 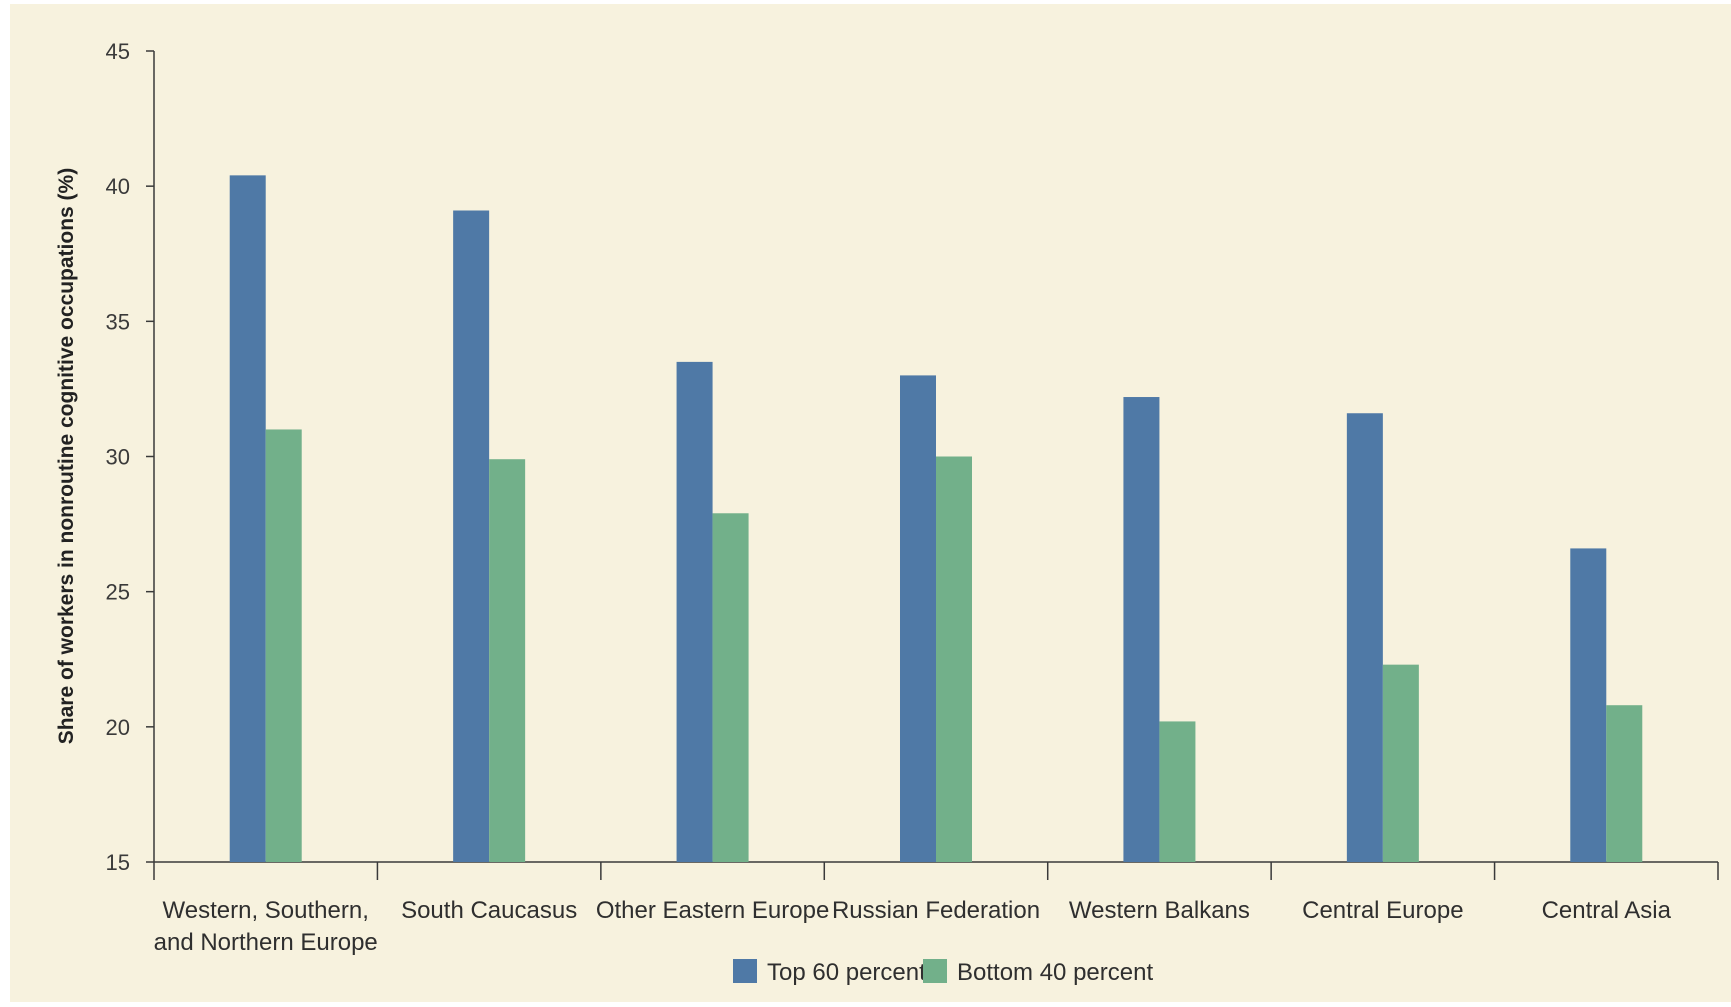 What do you see at coordinates (118, 51) in the screenshot?
I see `y-tick-label: 45` at bounding box center [118, 51].